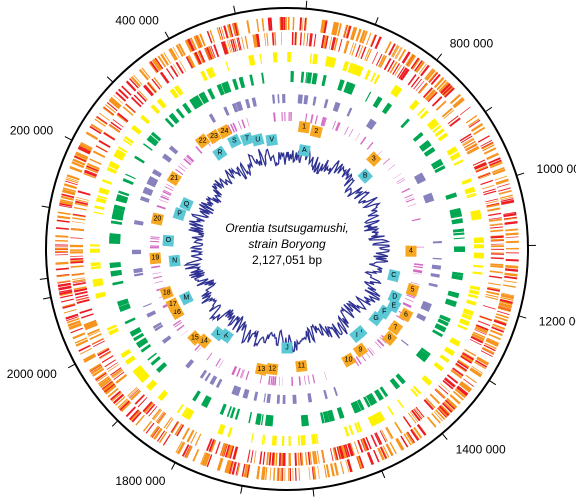 This screenshot has width=576, height=498. What do you see at coordinates (557, 322) in the screenshot?
I see `position-label: 1200 000` at bounding box center [557, 322].